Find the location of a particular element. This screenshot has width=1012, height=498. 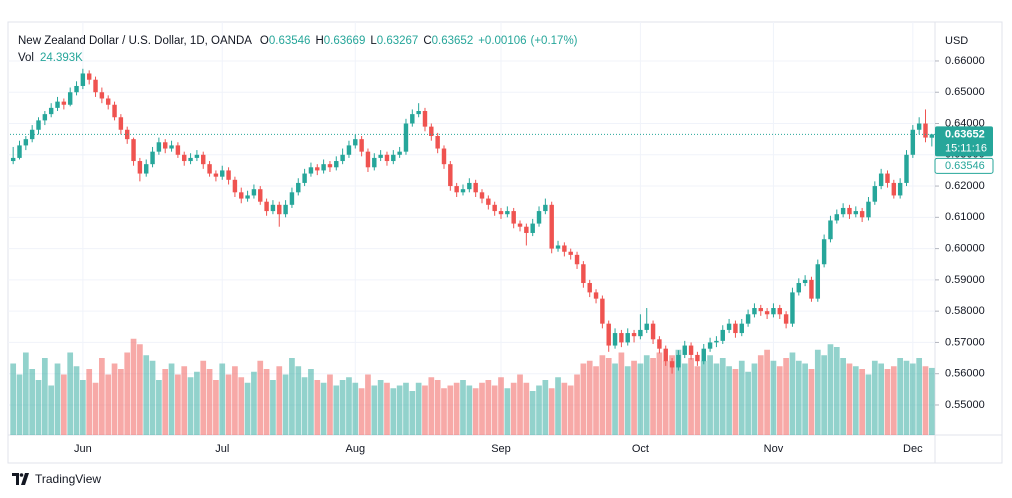

legend-value: 0.63669 is located at coordinates (344, 41).